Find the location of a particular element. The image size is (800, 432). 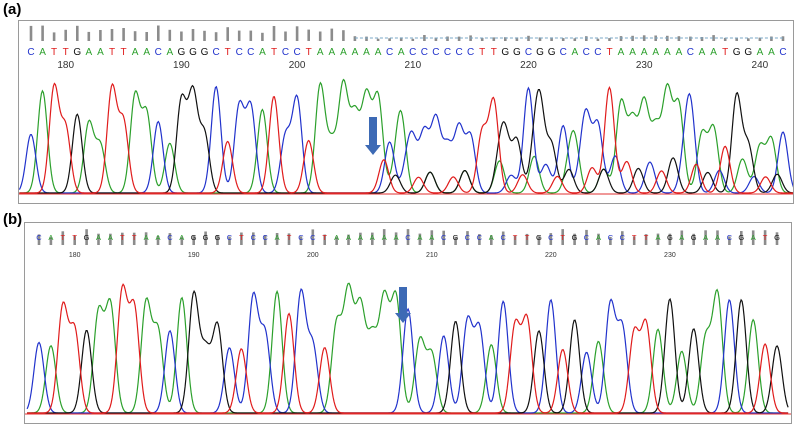

panel-a-label: (a) is located at coordinates (12, 9).